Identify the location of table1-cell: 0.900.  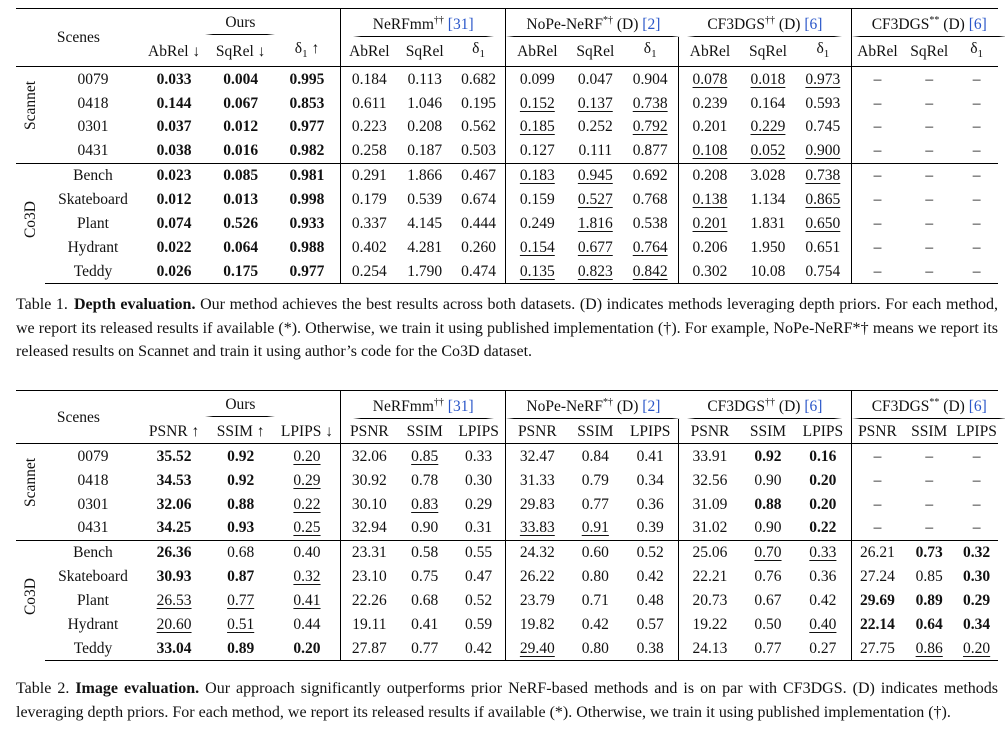
(823, 151).